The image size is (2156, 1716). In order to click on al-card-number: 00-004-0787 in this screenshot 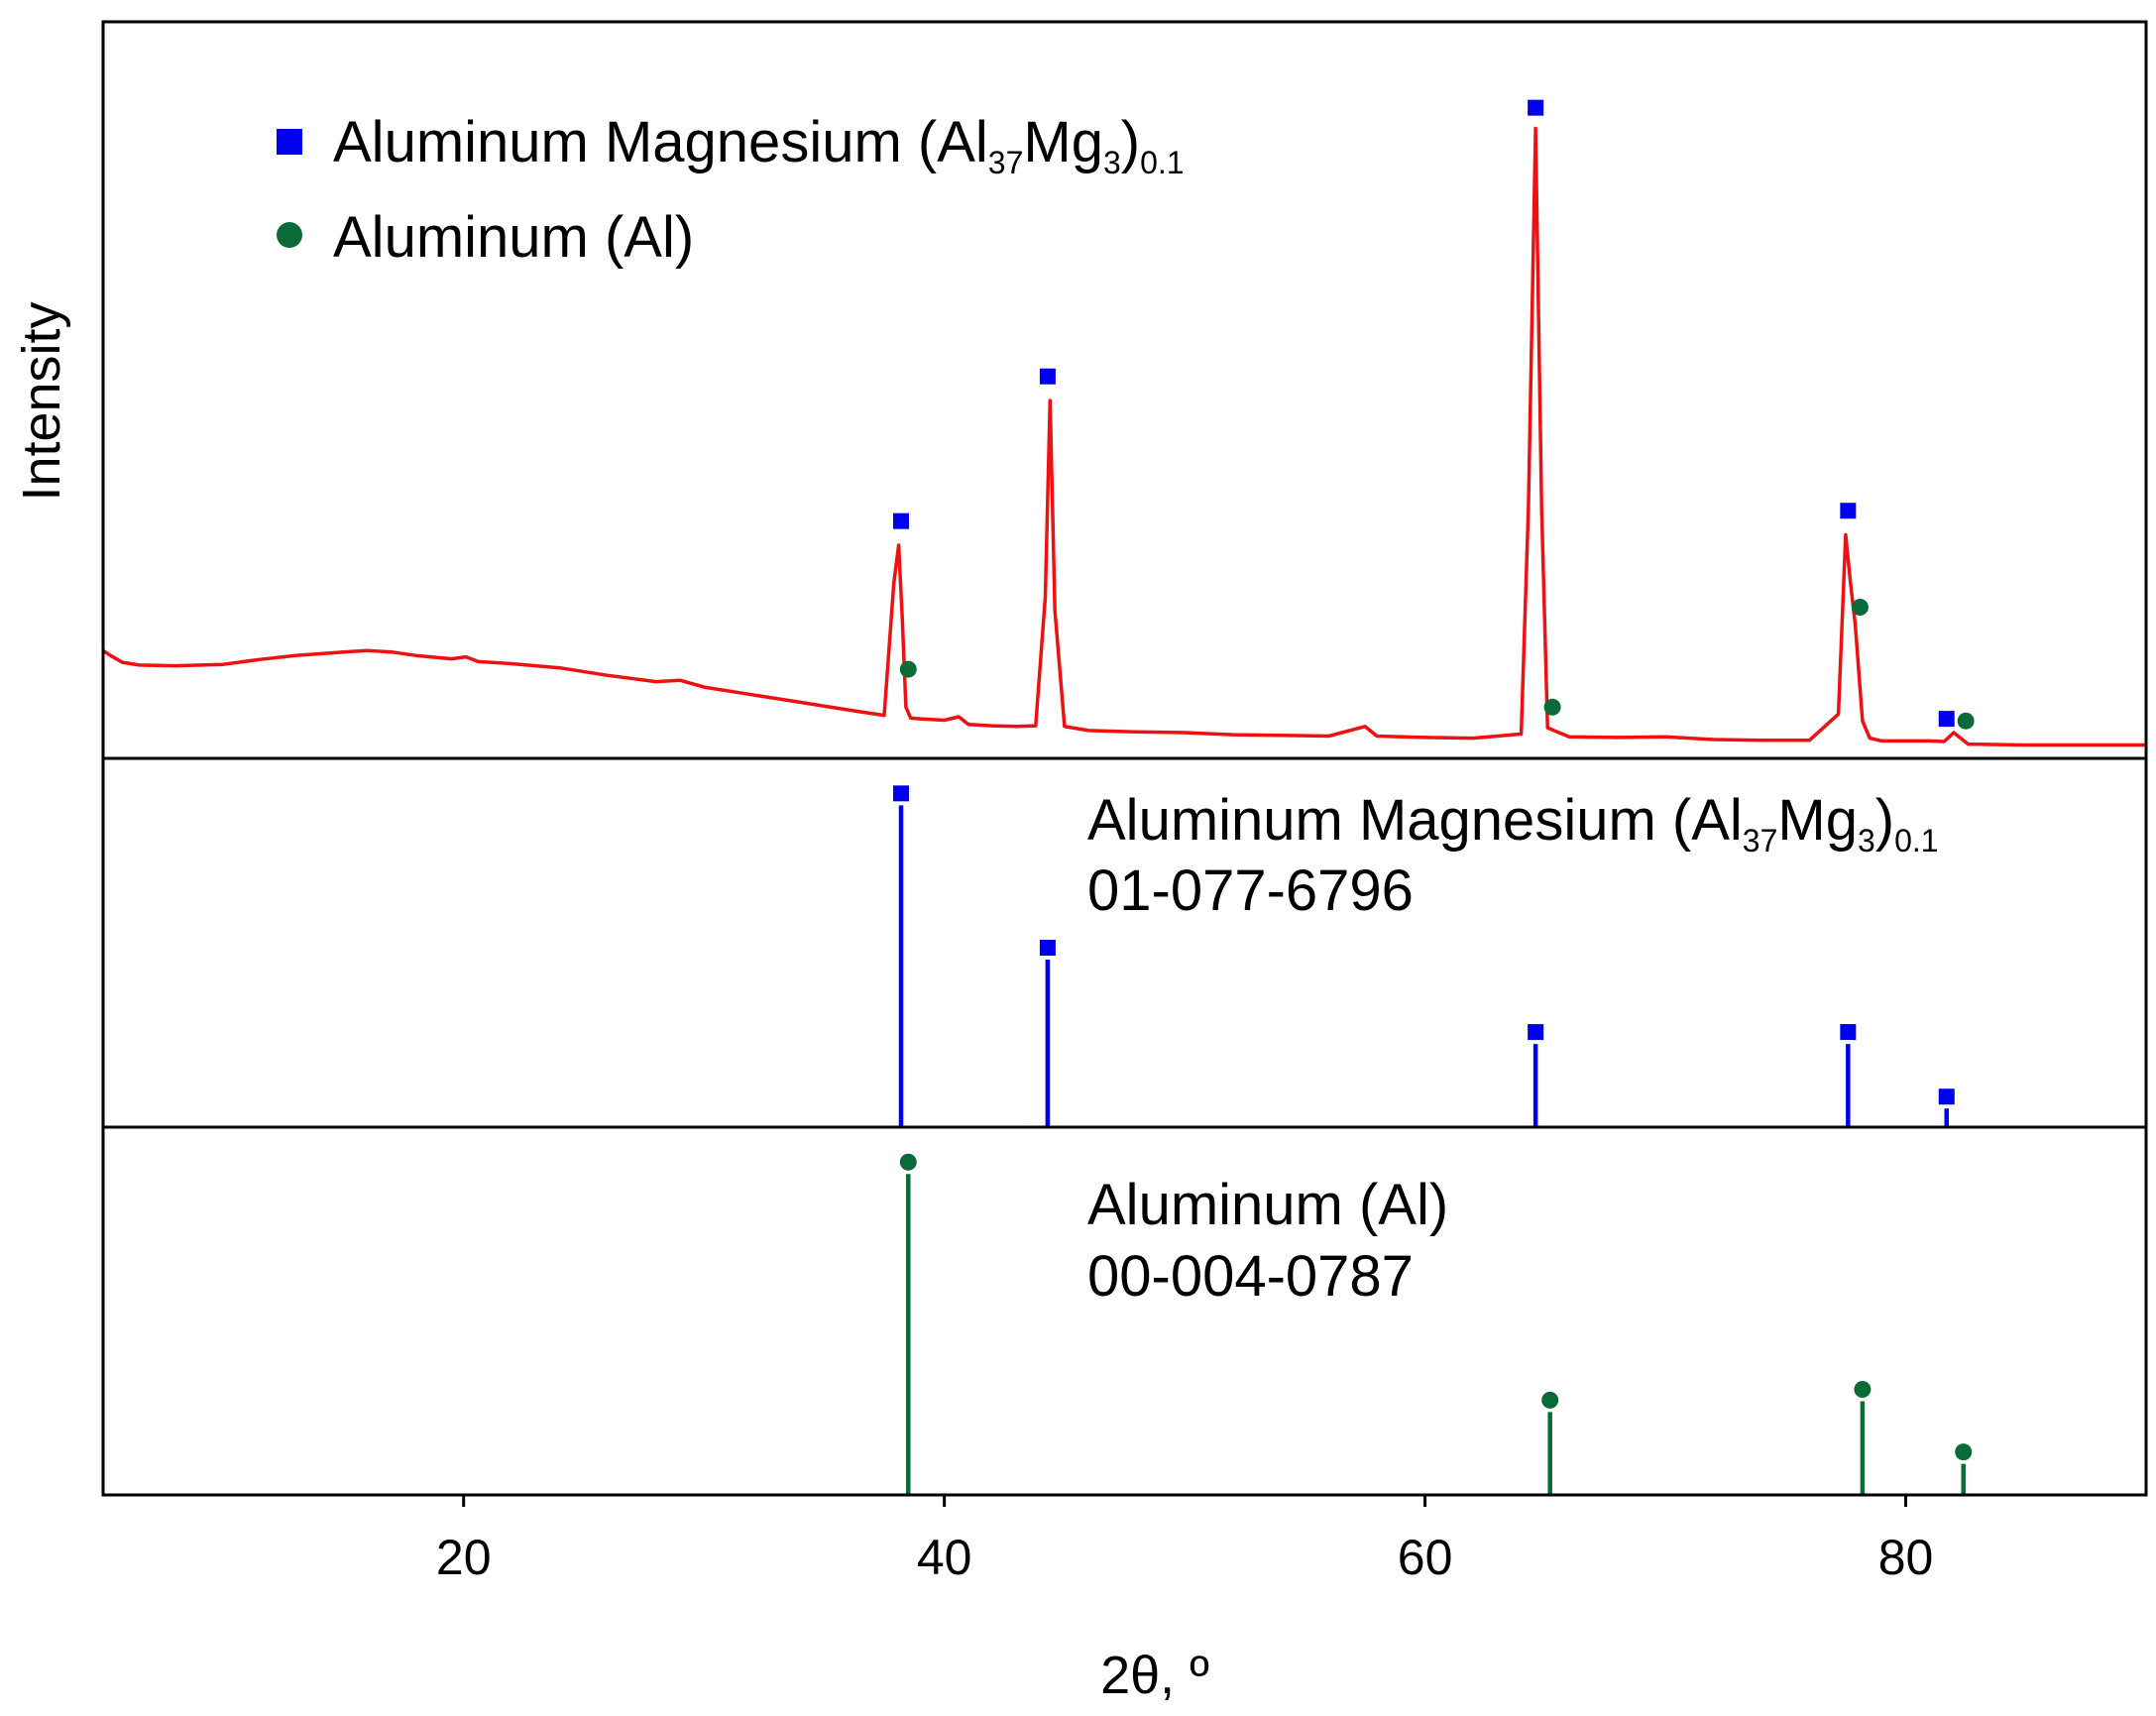, I will do `click(1250, 1276)`.